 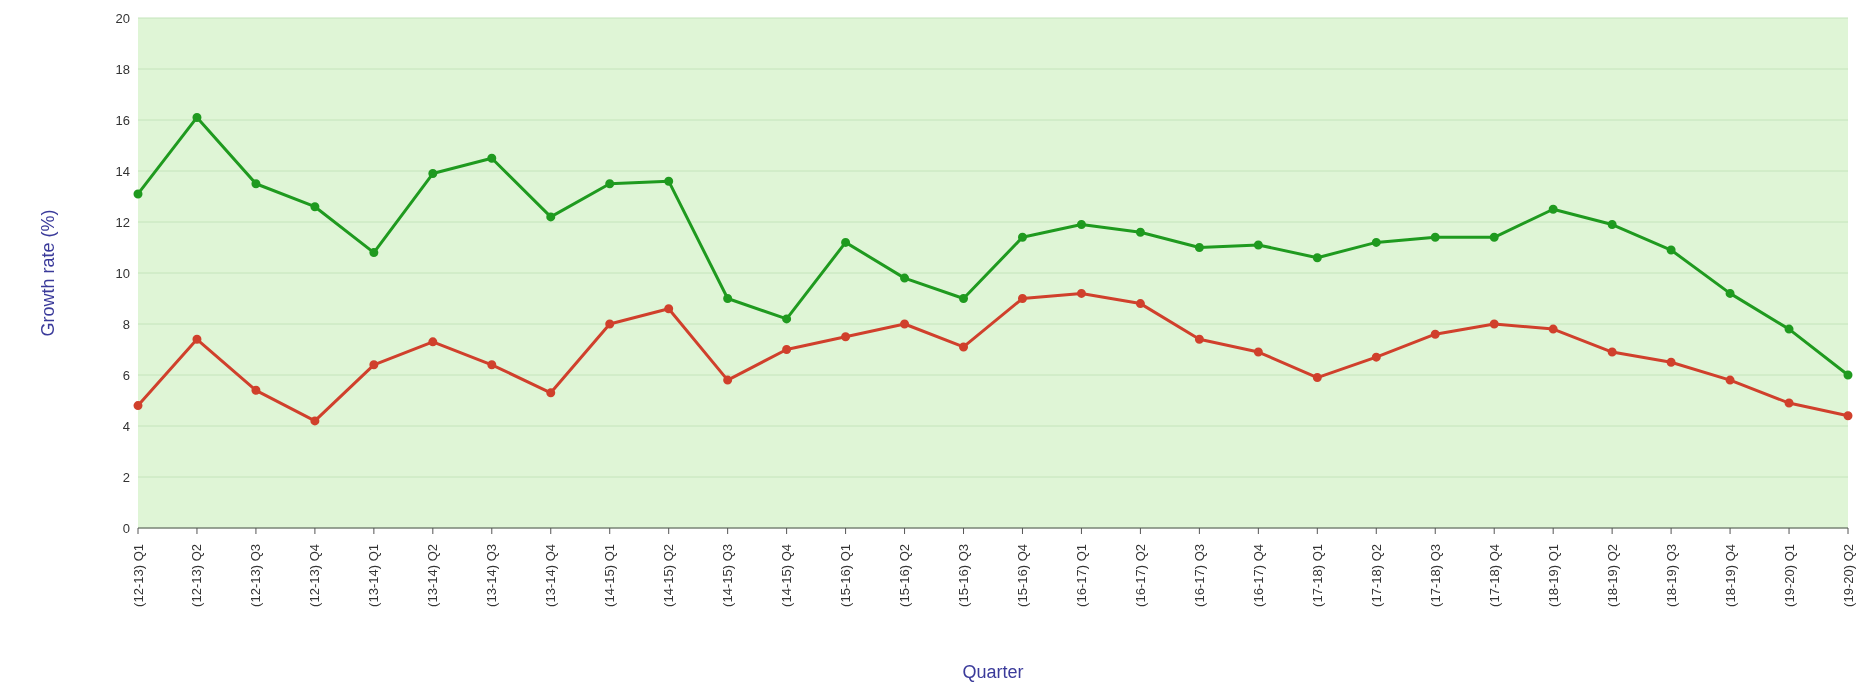 I want to click on x-axis-title: Quarter, so click(x=993, y=672).